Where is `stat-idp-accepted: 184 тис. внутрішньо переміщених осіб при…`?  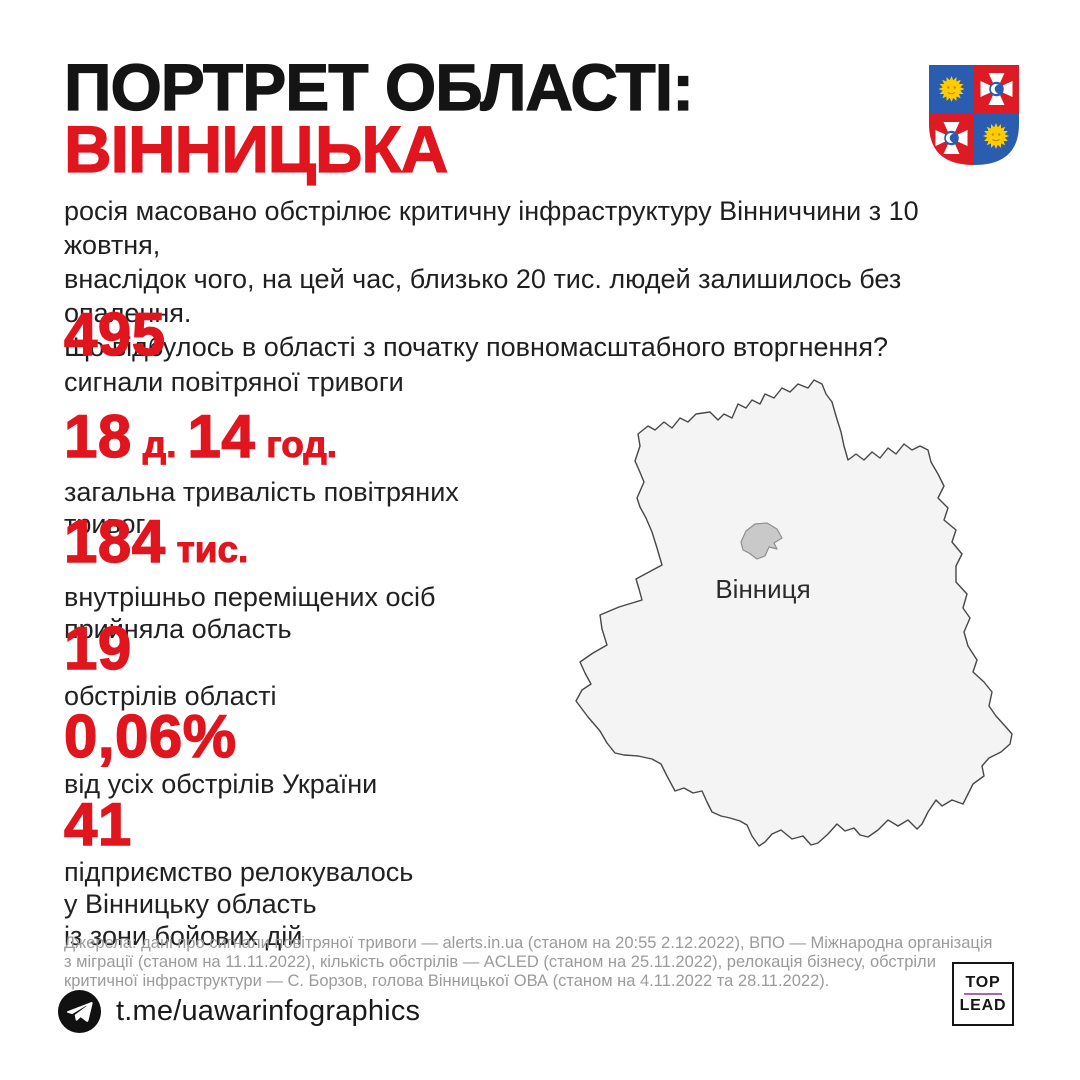 stat-idp-accepted: 184 тис. внутрішньо переміщених осіб при… is located at coordinates (298, 576).